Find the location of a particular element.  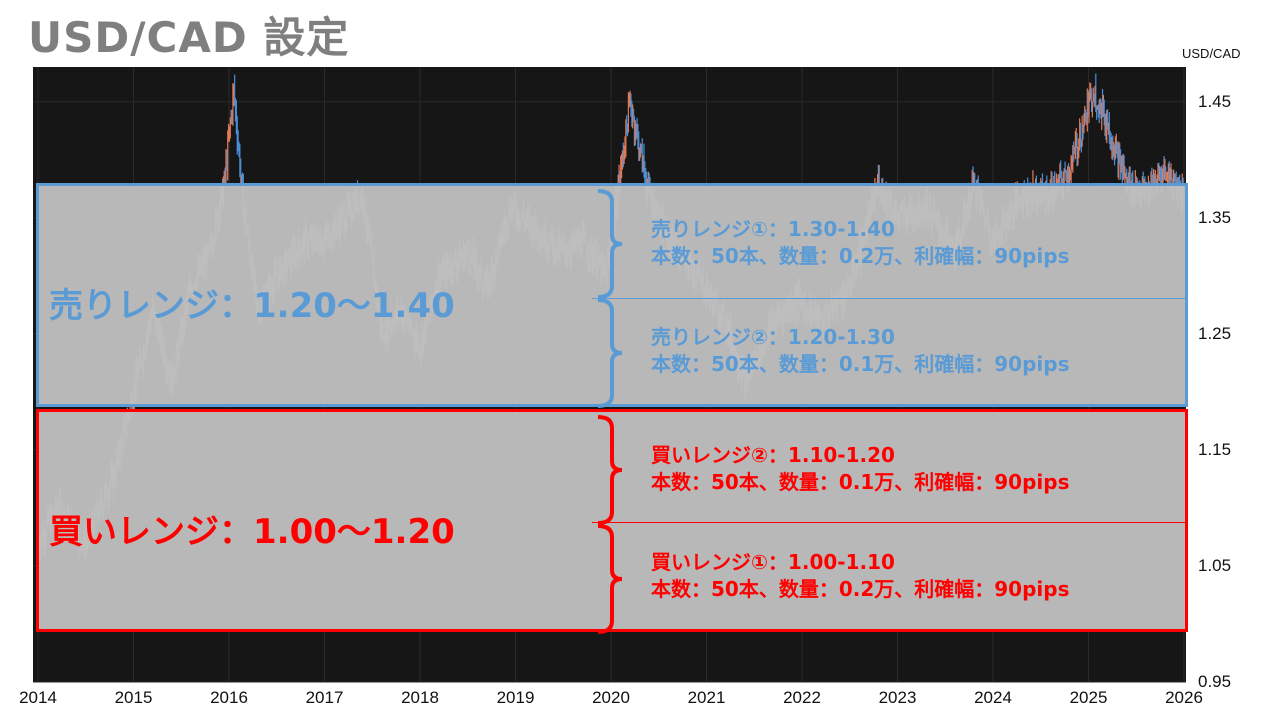

y-axis-unit-label: USD/CAD is located at coordinates (1211, 53).